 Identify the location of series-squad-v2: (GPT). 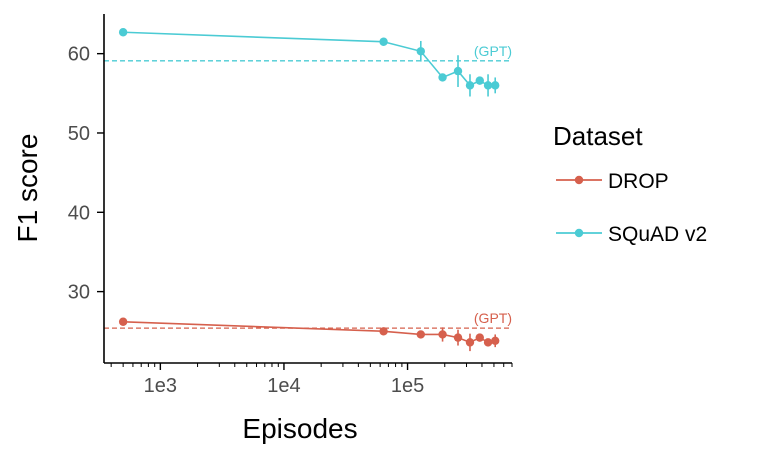
(308, 62).